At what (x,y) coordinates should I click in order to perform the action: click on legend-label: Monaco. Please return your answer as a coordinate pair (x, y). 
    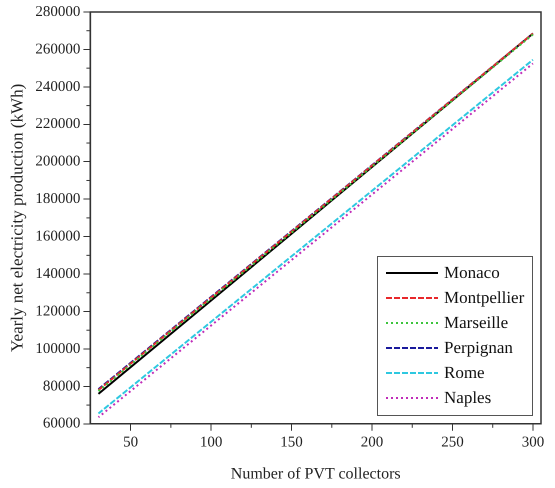
    Looking at the image, I should click on (472, 273).